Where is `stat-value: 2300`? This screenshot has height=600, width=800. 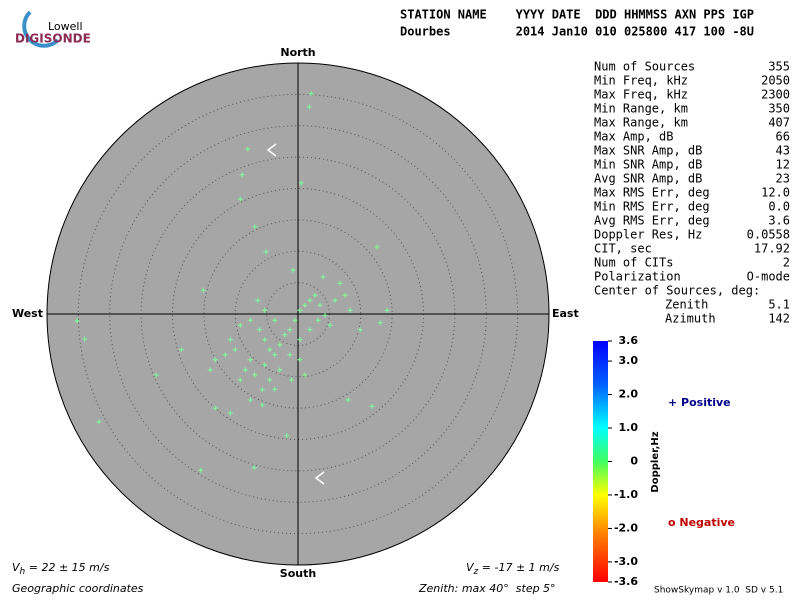
stat-value: 2300 is located at coordinates (775, 95).